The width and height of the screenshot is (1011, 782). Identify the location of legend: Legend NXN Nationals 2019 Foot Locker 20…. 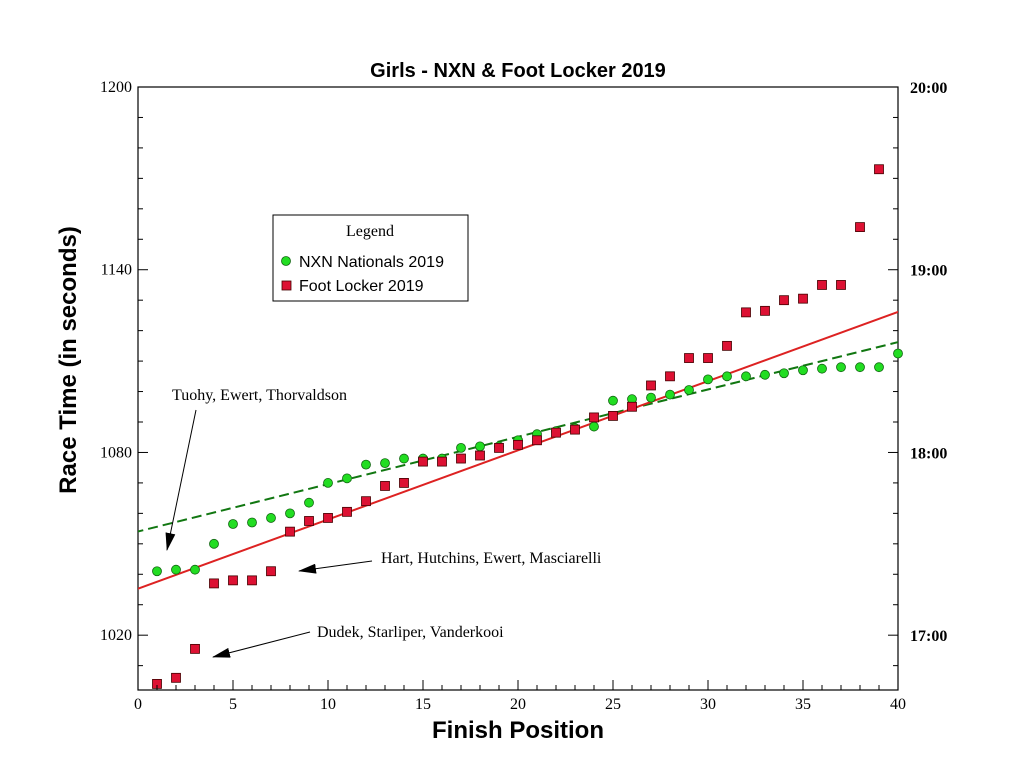
(370, 258).